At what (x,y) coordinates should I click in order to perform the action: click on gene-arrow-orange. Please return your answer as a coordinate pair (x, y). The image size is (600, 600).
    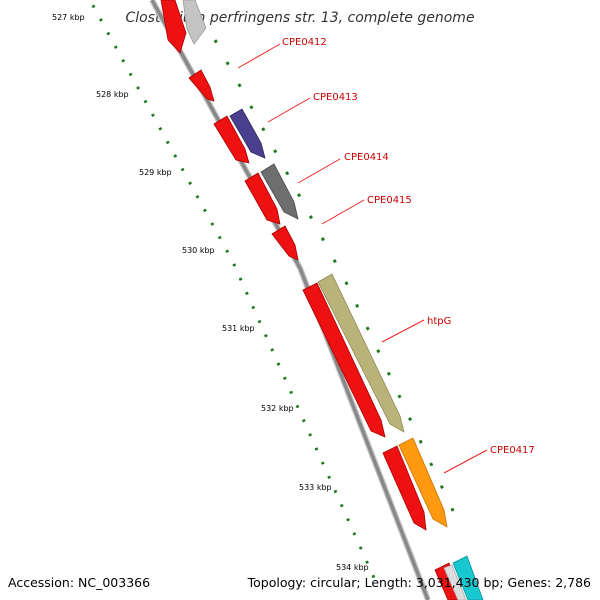
    Looking at the image, I should click on (423, 482).